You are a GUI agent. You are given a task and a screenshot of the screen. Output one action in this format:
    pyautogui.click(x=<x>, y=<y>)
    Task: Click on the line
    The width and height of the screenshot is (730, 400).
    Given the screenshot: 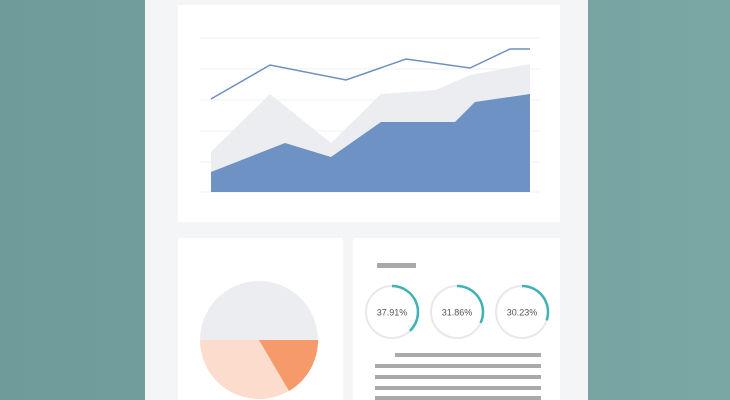 What is the action you would take?
    pyautogui.click(x=370, y=74)
    